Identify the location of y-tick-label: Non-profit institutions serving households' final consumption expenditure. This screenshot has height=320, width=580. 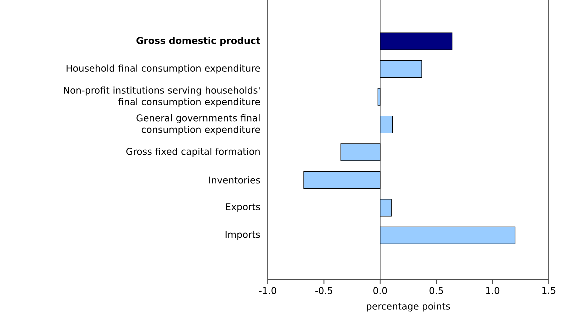
(162, 97).